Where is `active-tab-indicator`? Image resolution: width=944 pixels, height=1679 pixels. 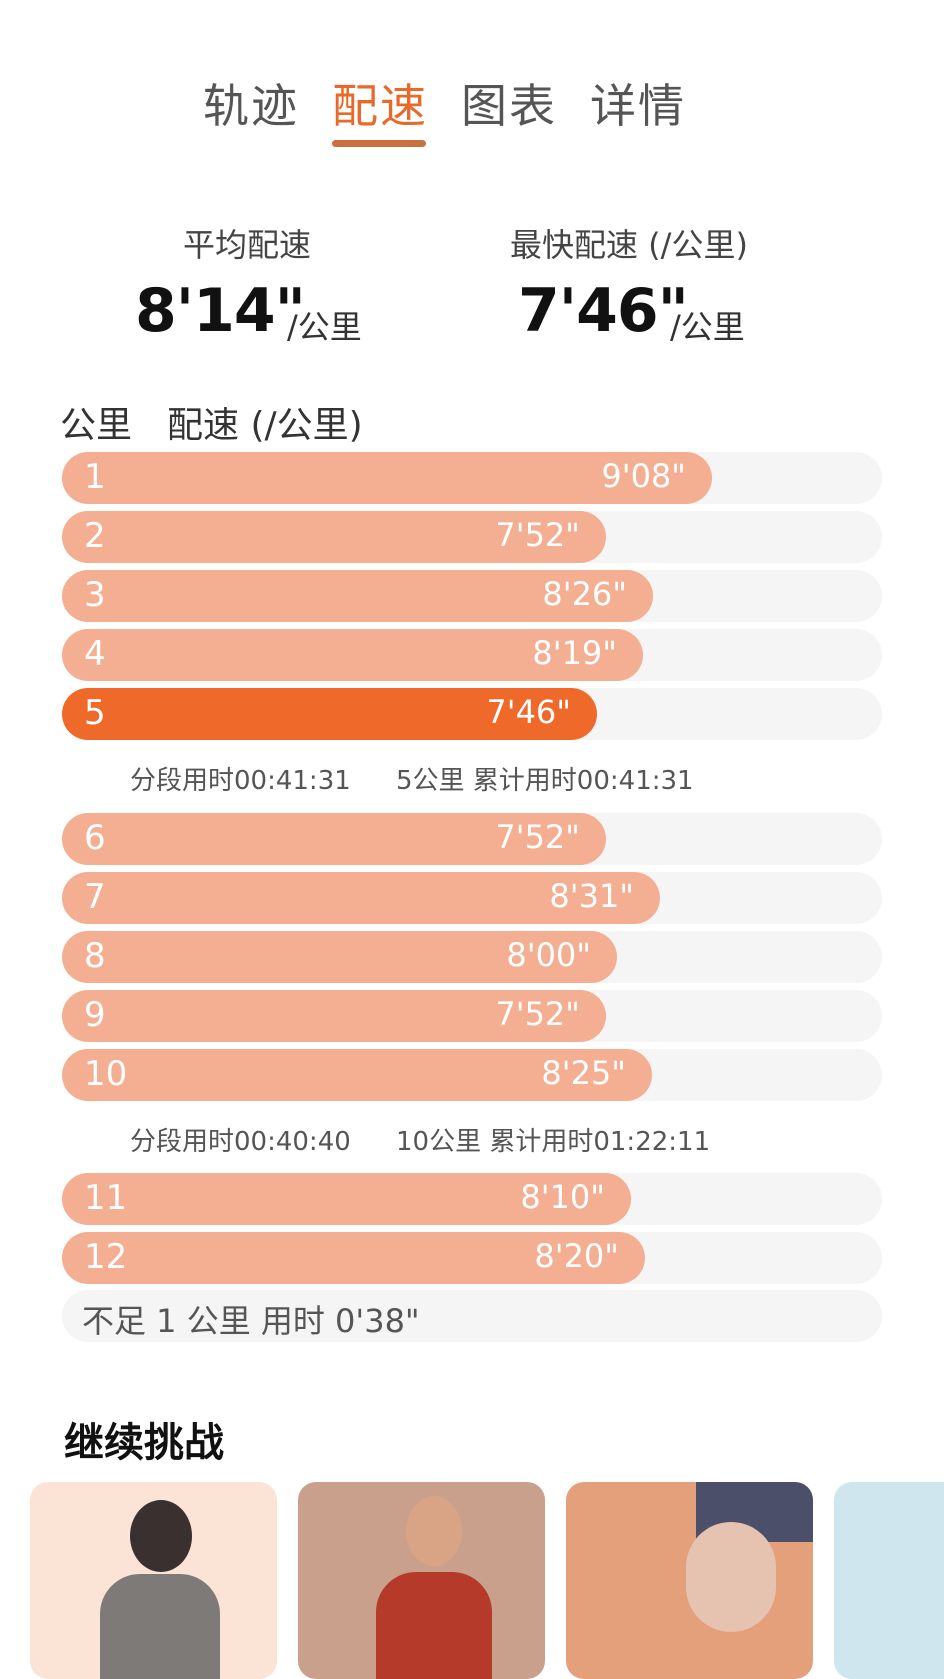 active-tab-indicator is located at coordinates (379, 143).